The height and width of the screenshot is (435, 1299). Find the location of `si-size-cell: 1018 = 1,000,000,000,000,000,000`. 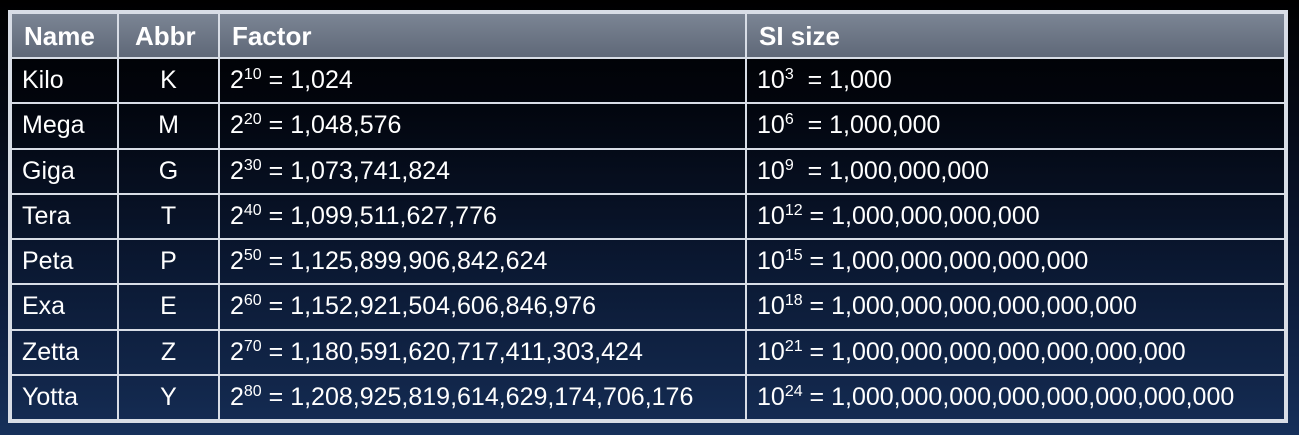

si-size-cell: 1018 = 1,000,000,000,000,000,000 is located at coordinates (1015, 307).